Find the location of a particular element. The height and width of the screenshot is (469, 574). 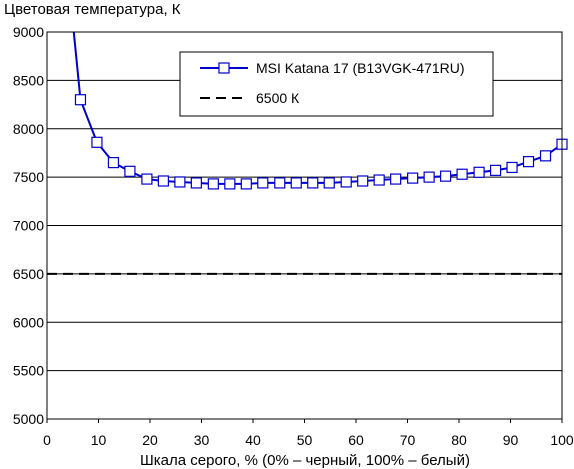

legend-box is located at coordinates (336, 84).